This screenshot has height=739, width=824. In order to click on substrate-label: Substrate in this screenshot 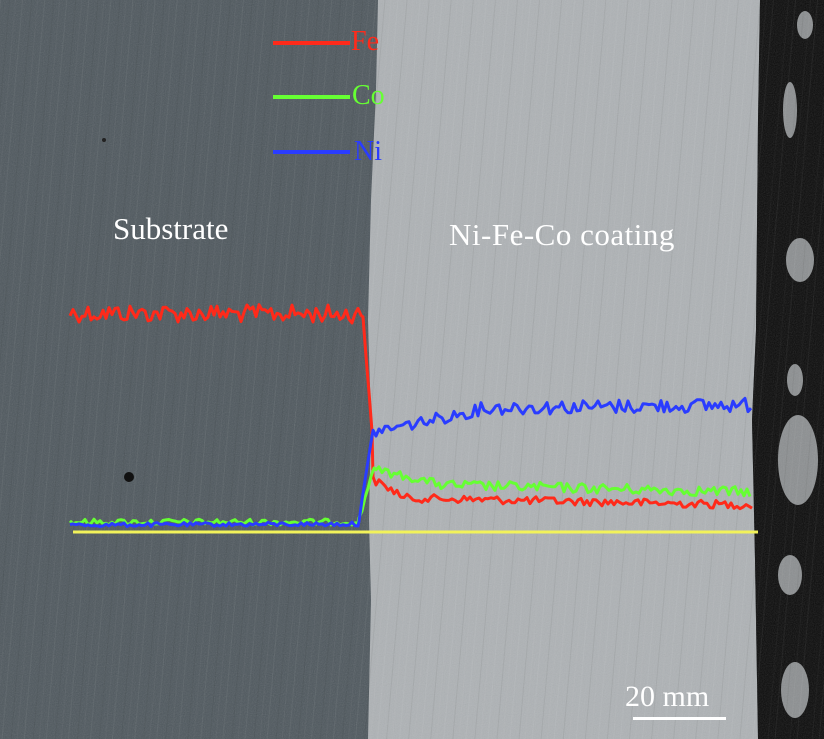, I will do `click(171, 228)`.